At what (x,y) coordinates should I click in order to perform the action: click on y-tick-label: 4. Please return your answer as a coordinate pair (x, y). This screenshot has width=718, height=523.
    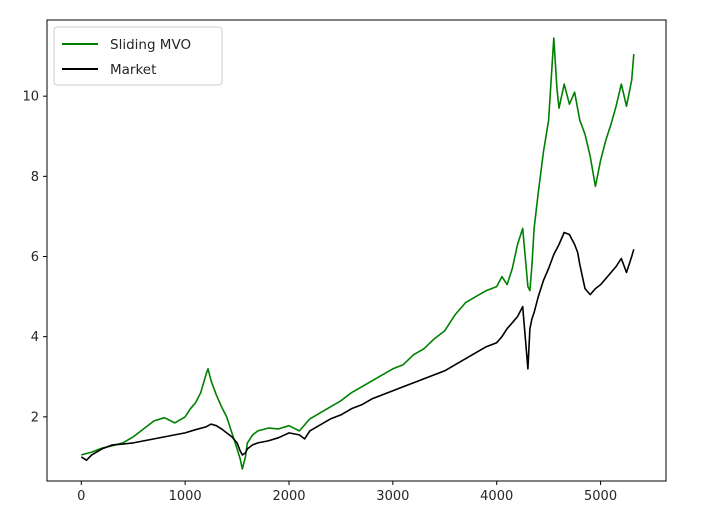
    Looking at the image, I should click on (35, 337).